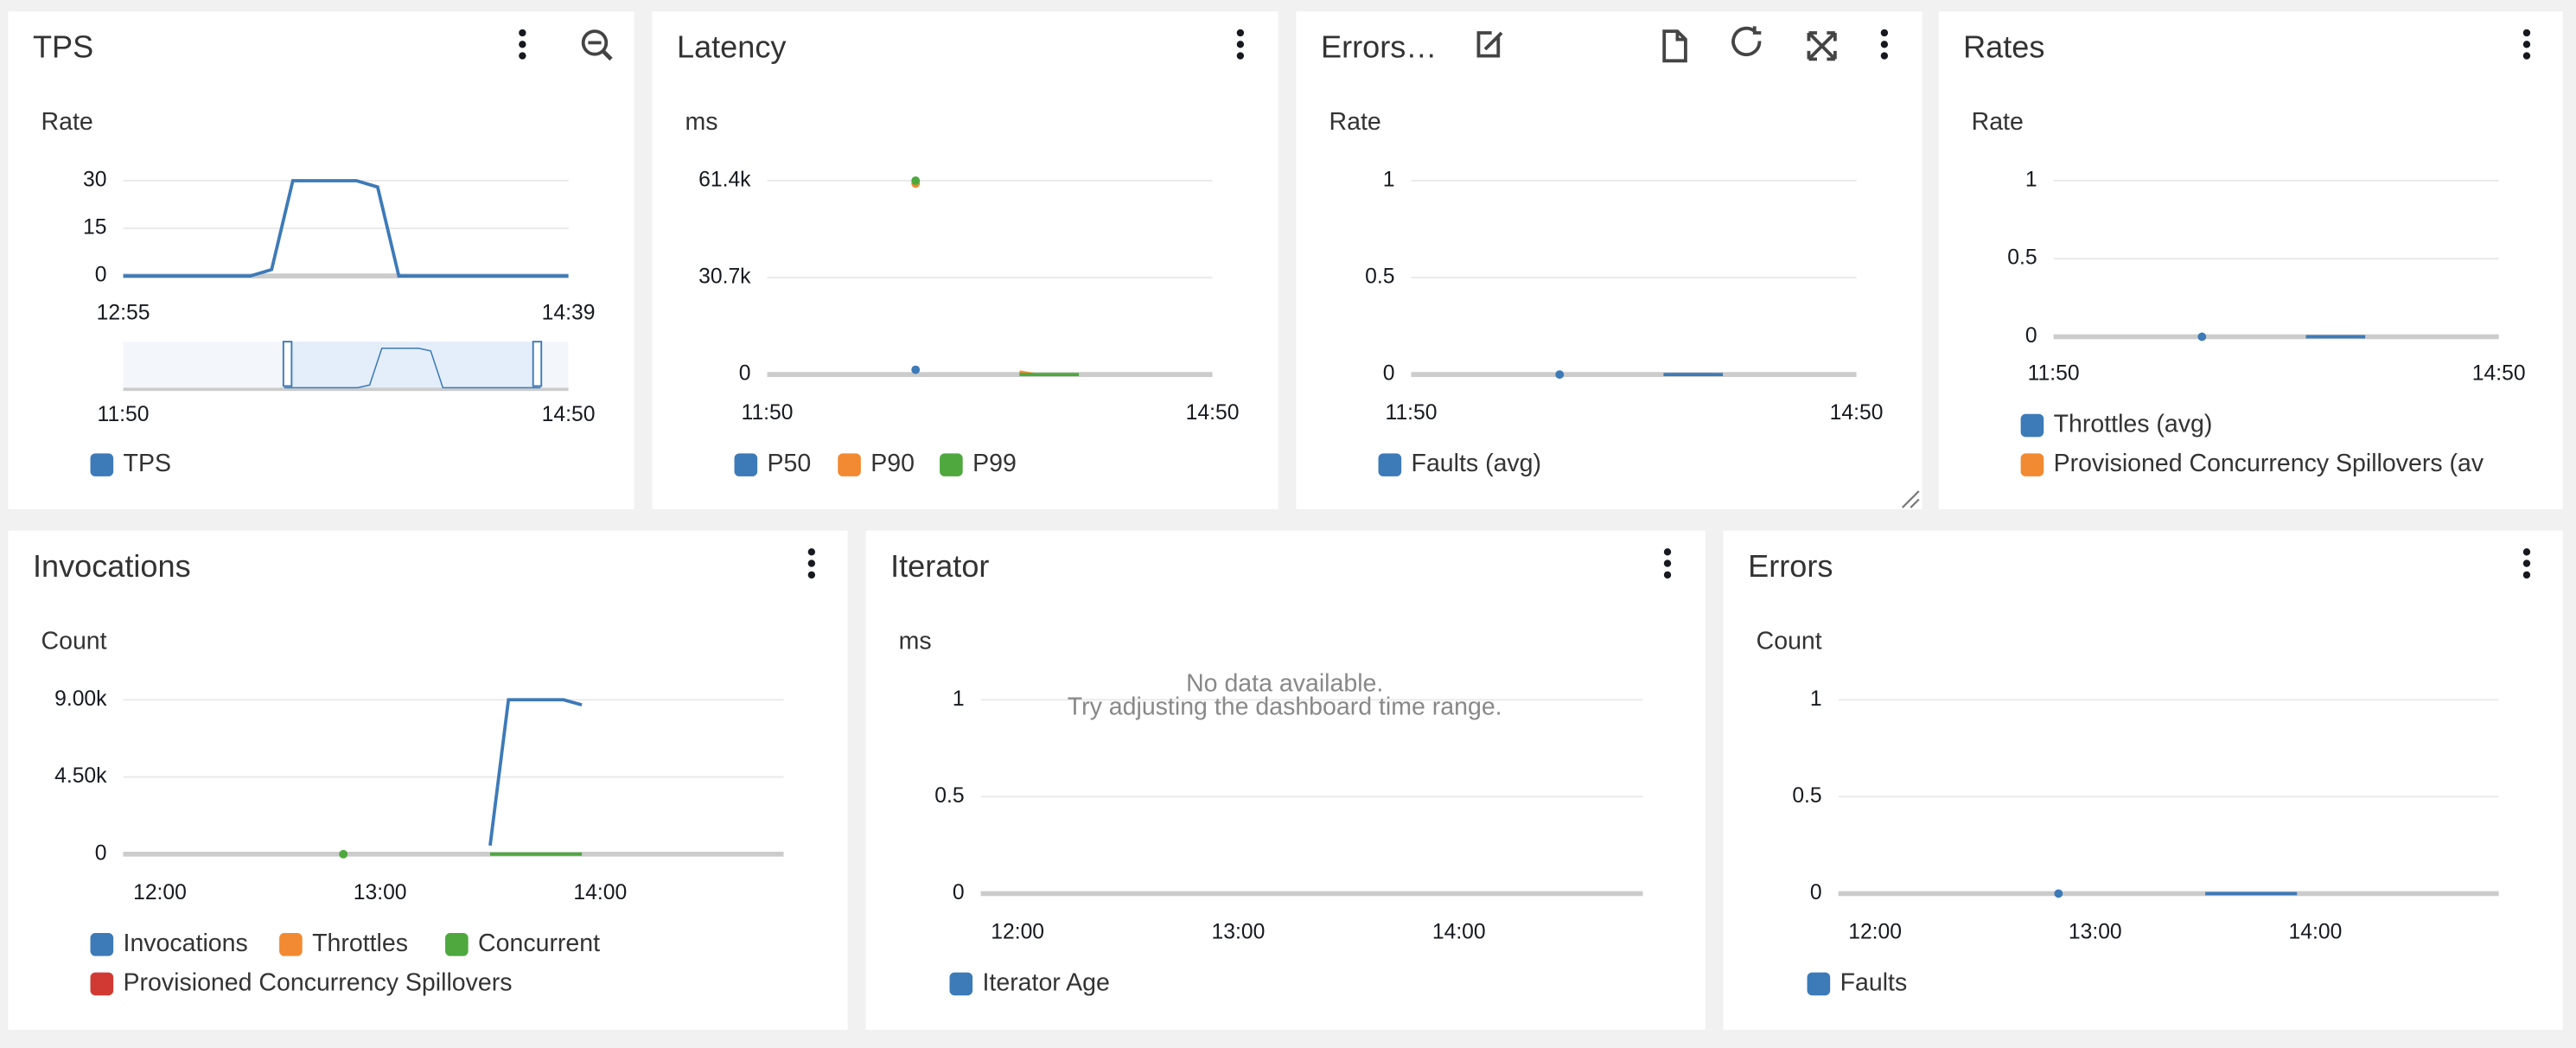  I want to click on time-brush, so click(346, 366).